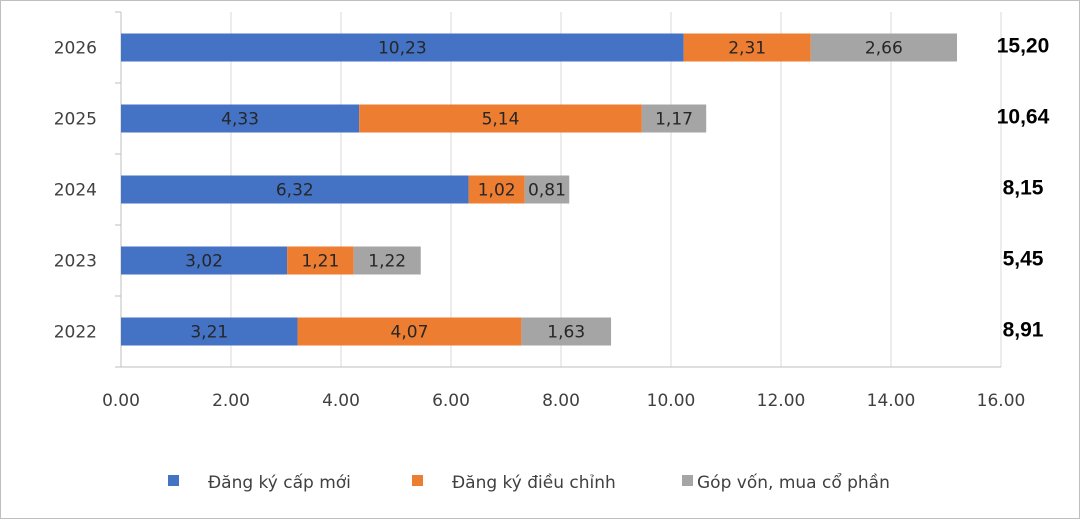 This screenshot has width=1080, height=519. I want to click on data-label: 0,81, so click(547, 191).